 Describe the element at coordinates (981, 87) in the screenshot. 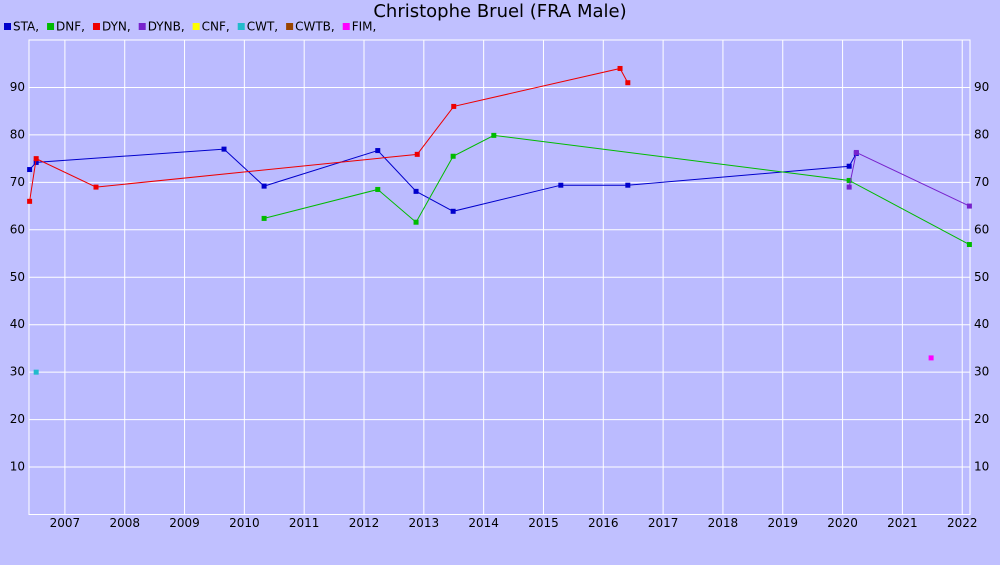

I see `y2-tick-label: 90` at that location.